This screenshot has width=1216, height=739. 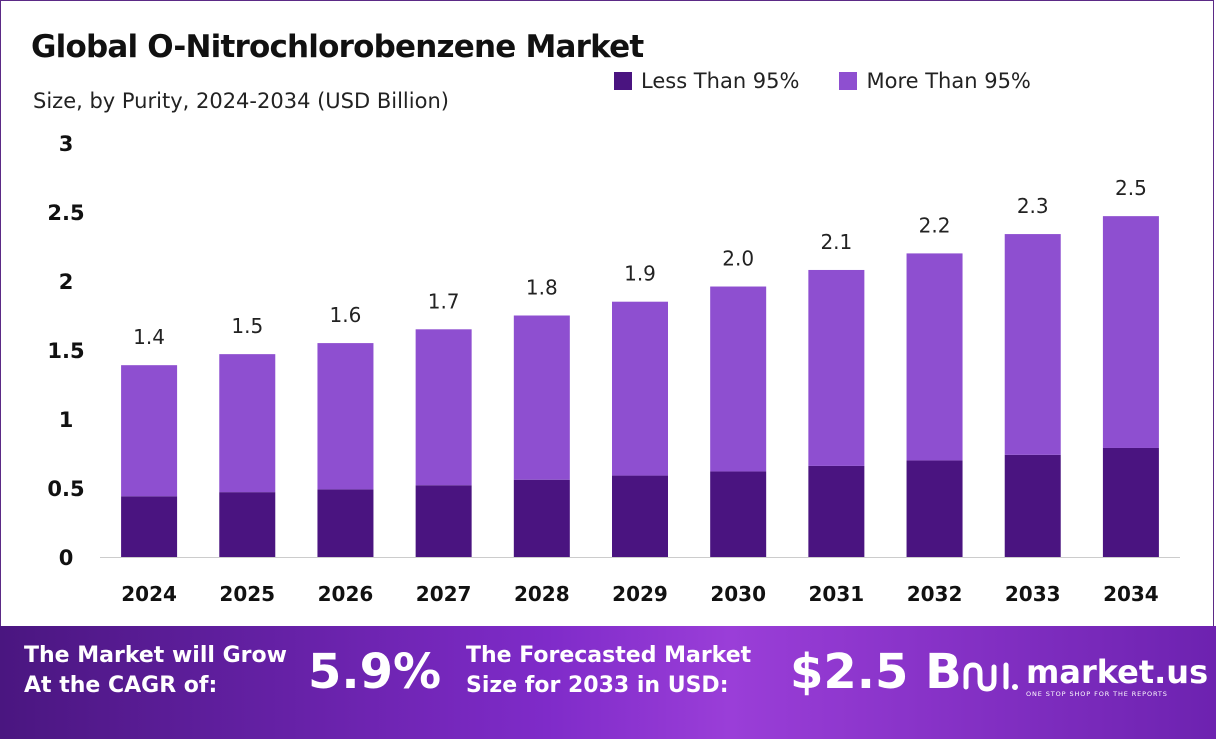 I want to click on x-tick-label: 2026, so click(x=346, y=594).